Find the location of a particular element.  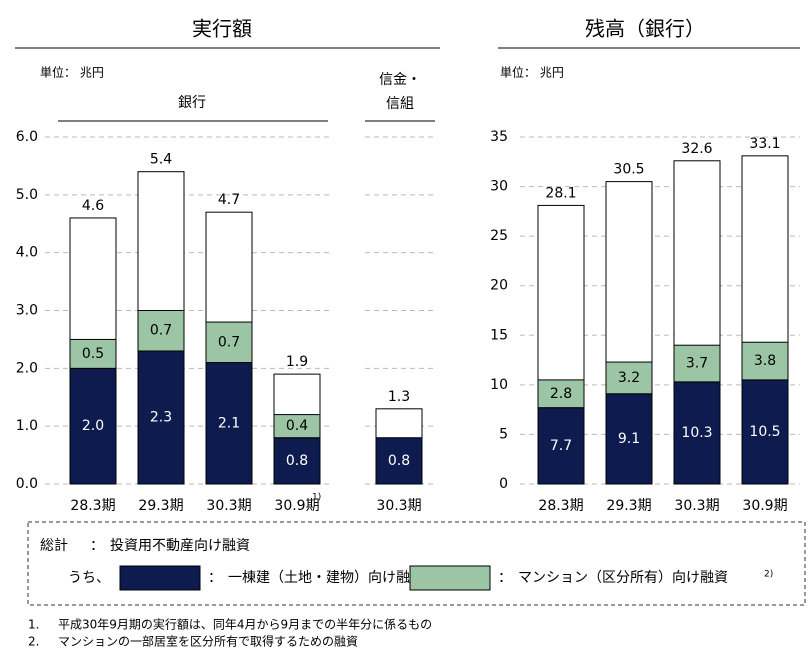

bar-label: 10.3 is located at coordinates (696, 433).